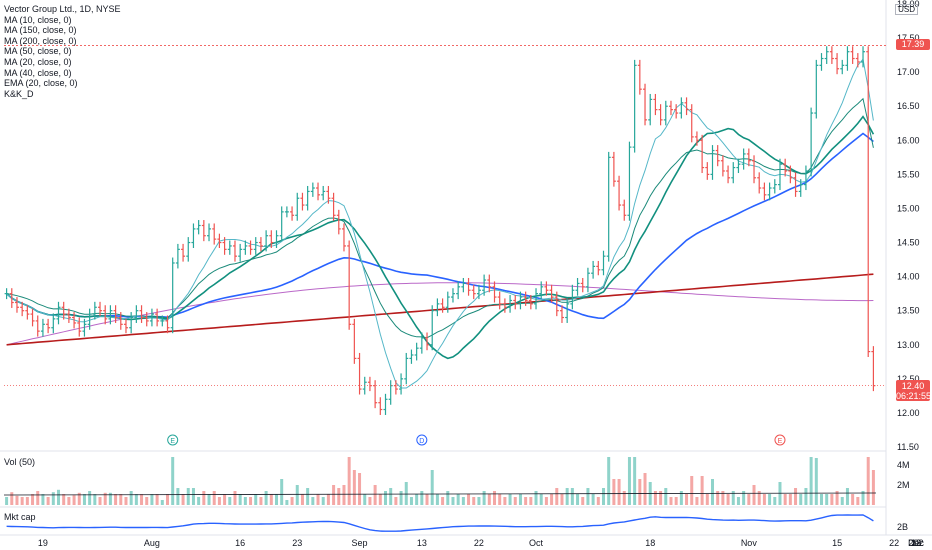 The width and height of the screenshot is (932, 550). What do you see at coordinates (903, 465) in the screenshot?
I see `volume-tick-label: 4M` at bounding box center [903, 465].